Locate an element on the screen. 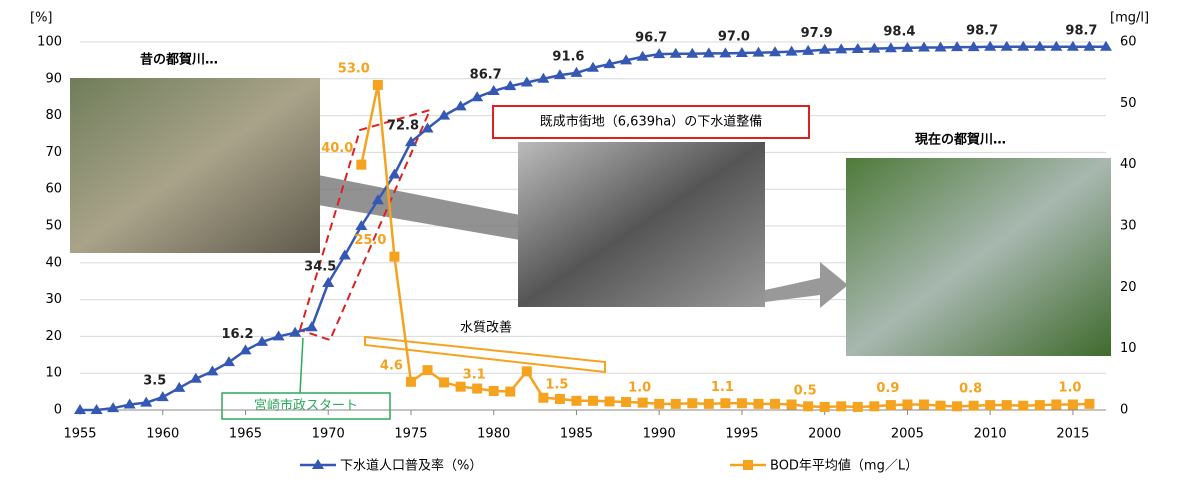  data-label: 25.0 is located at coordinates (370, 240).